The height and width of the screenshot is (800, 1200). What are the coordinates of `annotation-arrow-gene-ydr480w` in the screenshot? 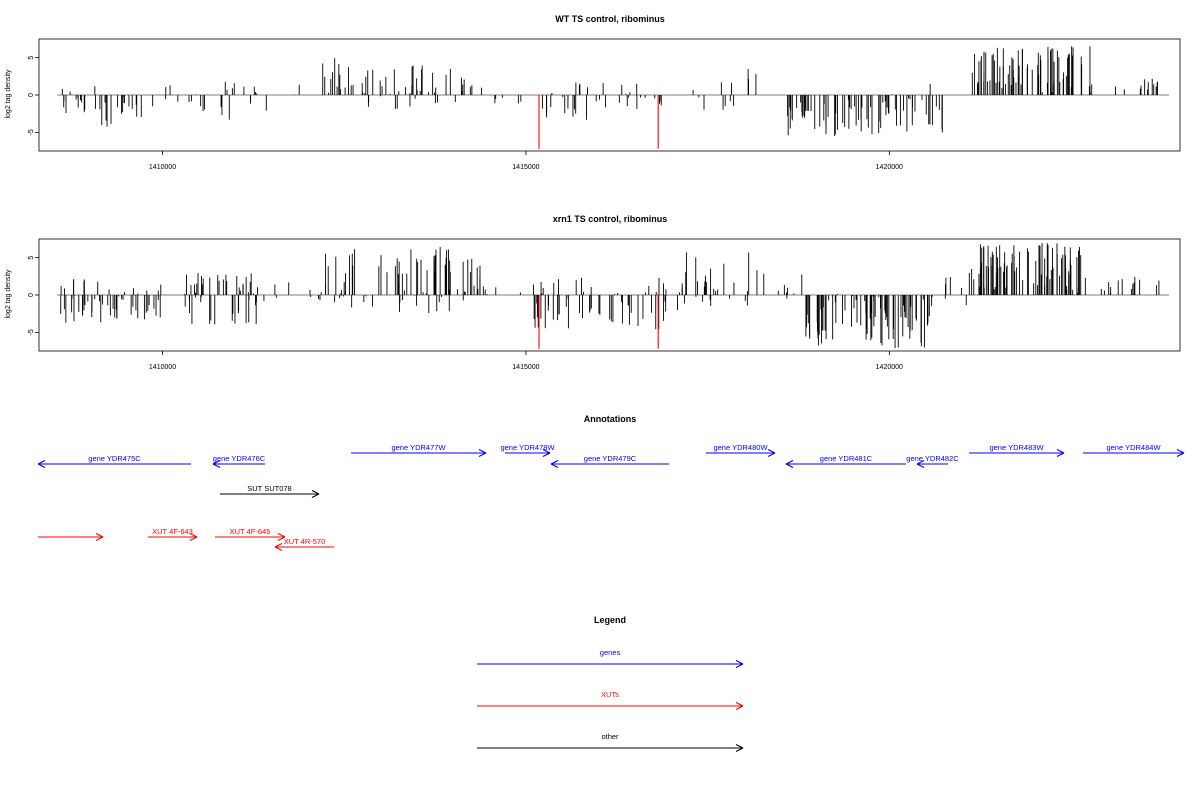 It's located at (741, 453).